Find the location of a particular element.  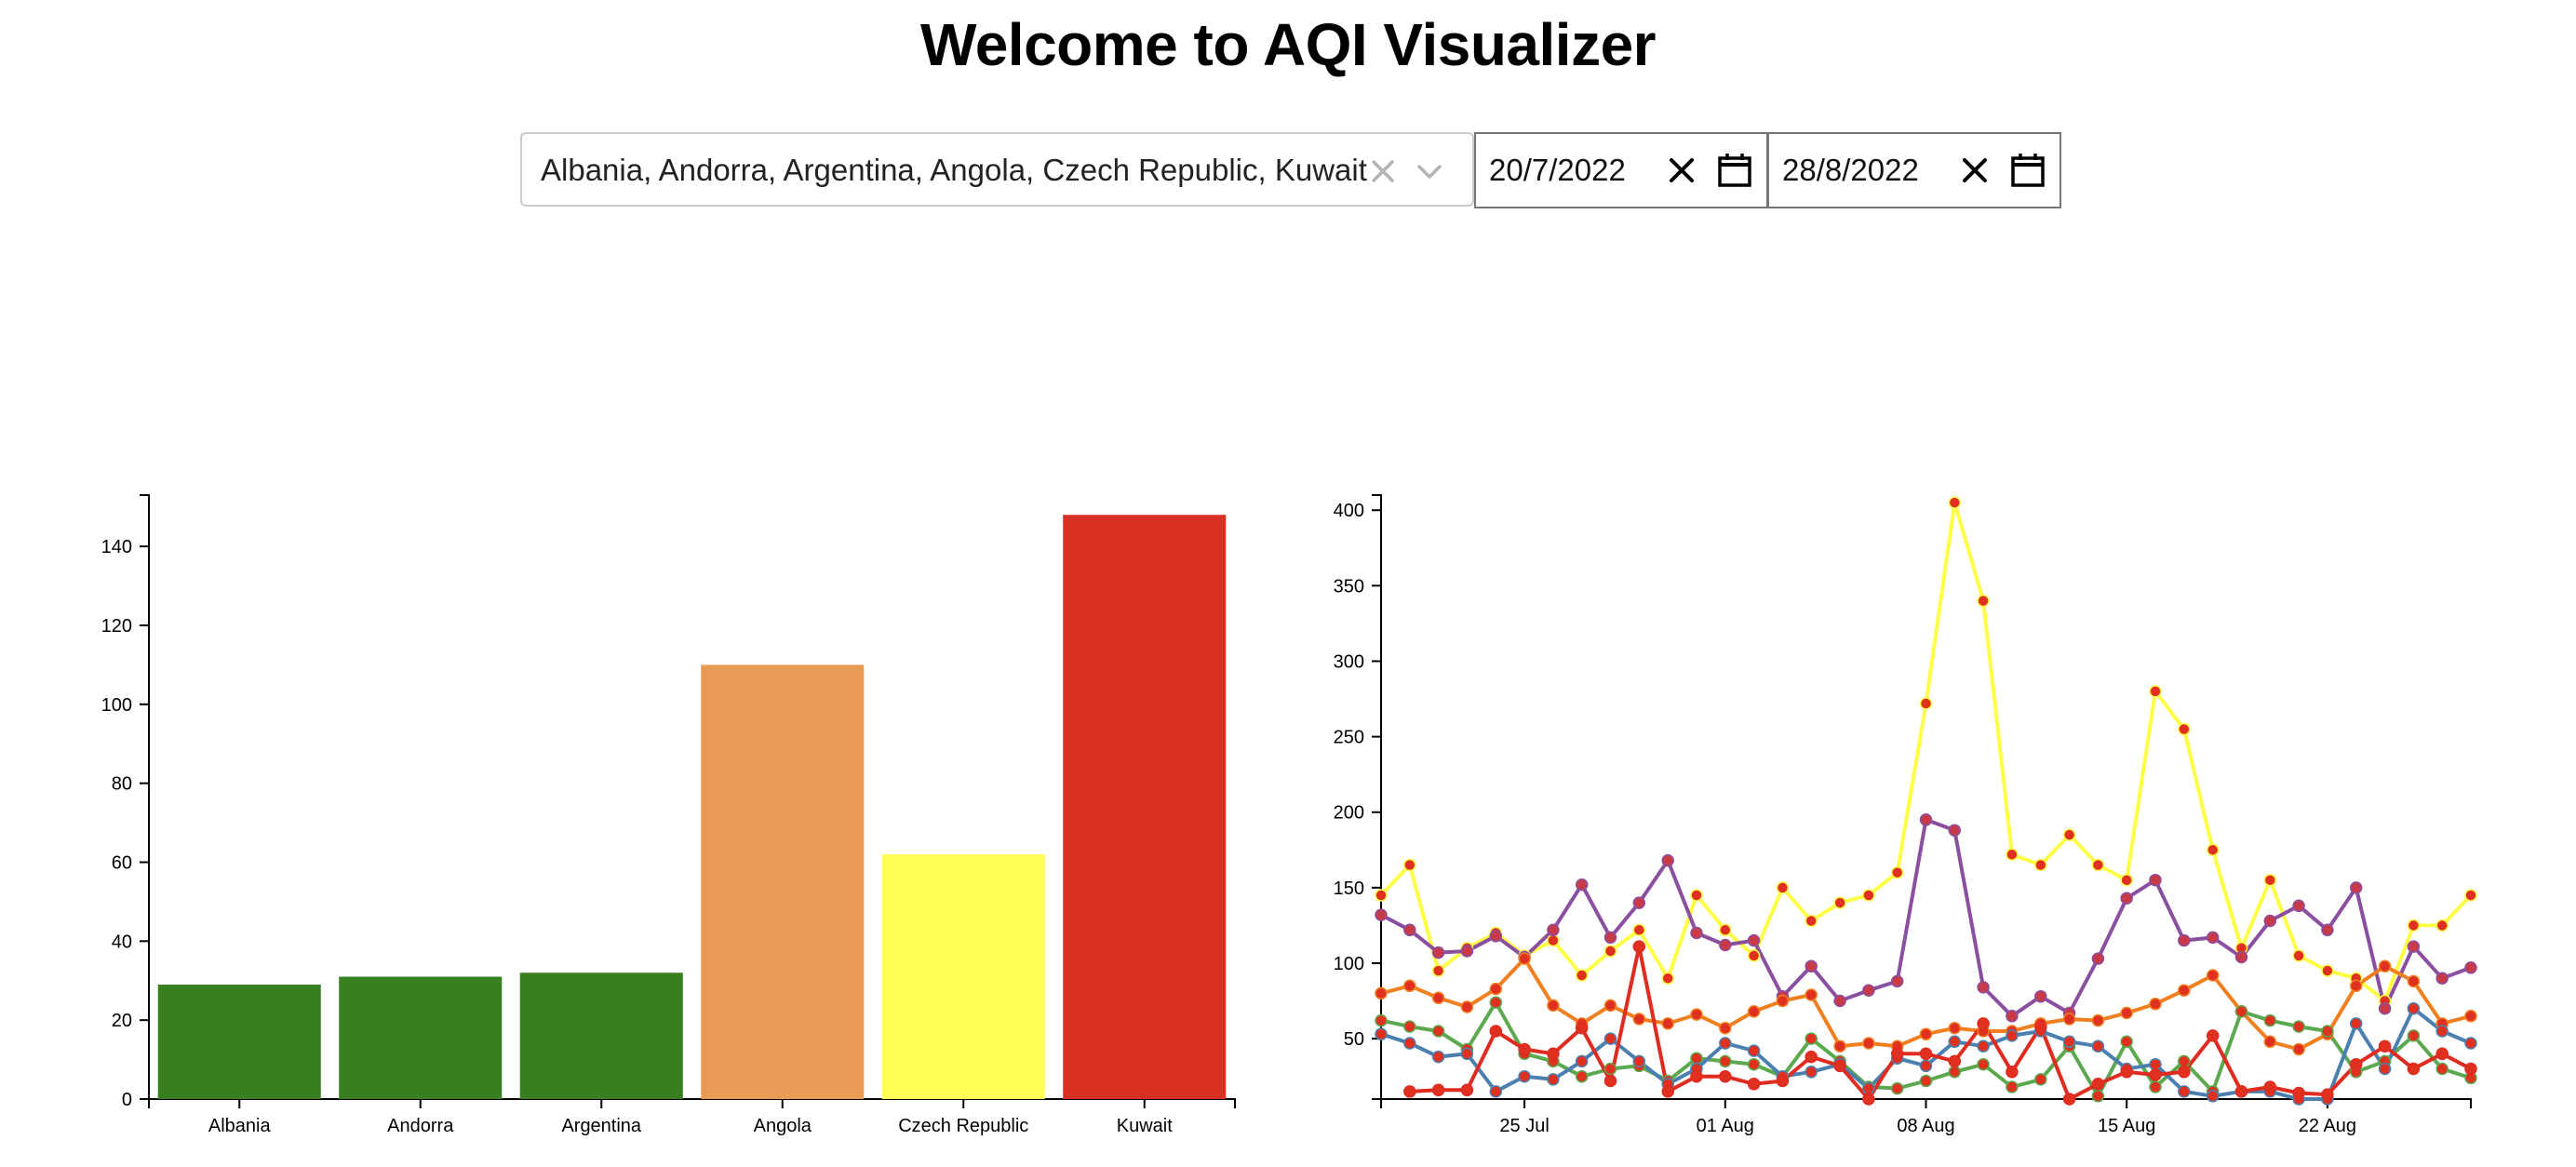

end-calendar-icon is located at coordinates (2027, 170).